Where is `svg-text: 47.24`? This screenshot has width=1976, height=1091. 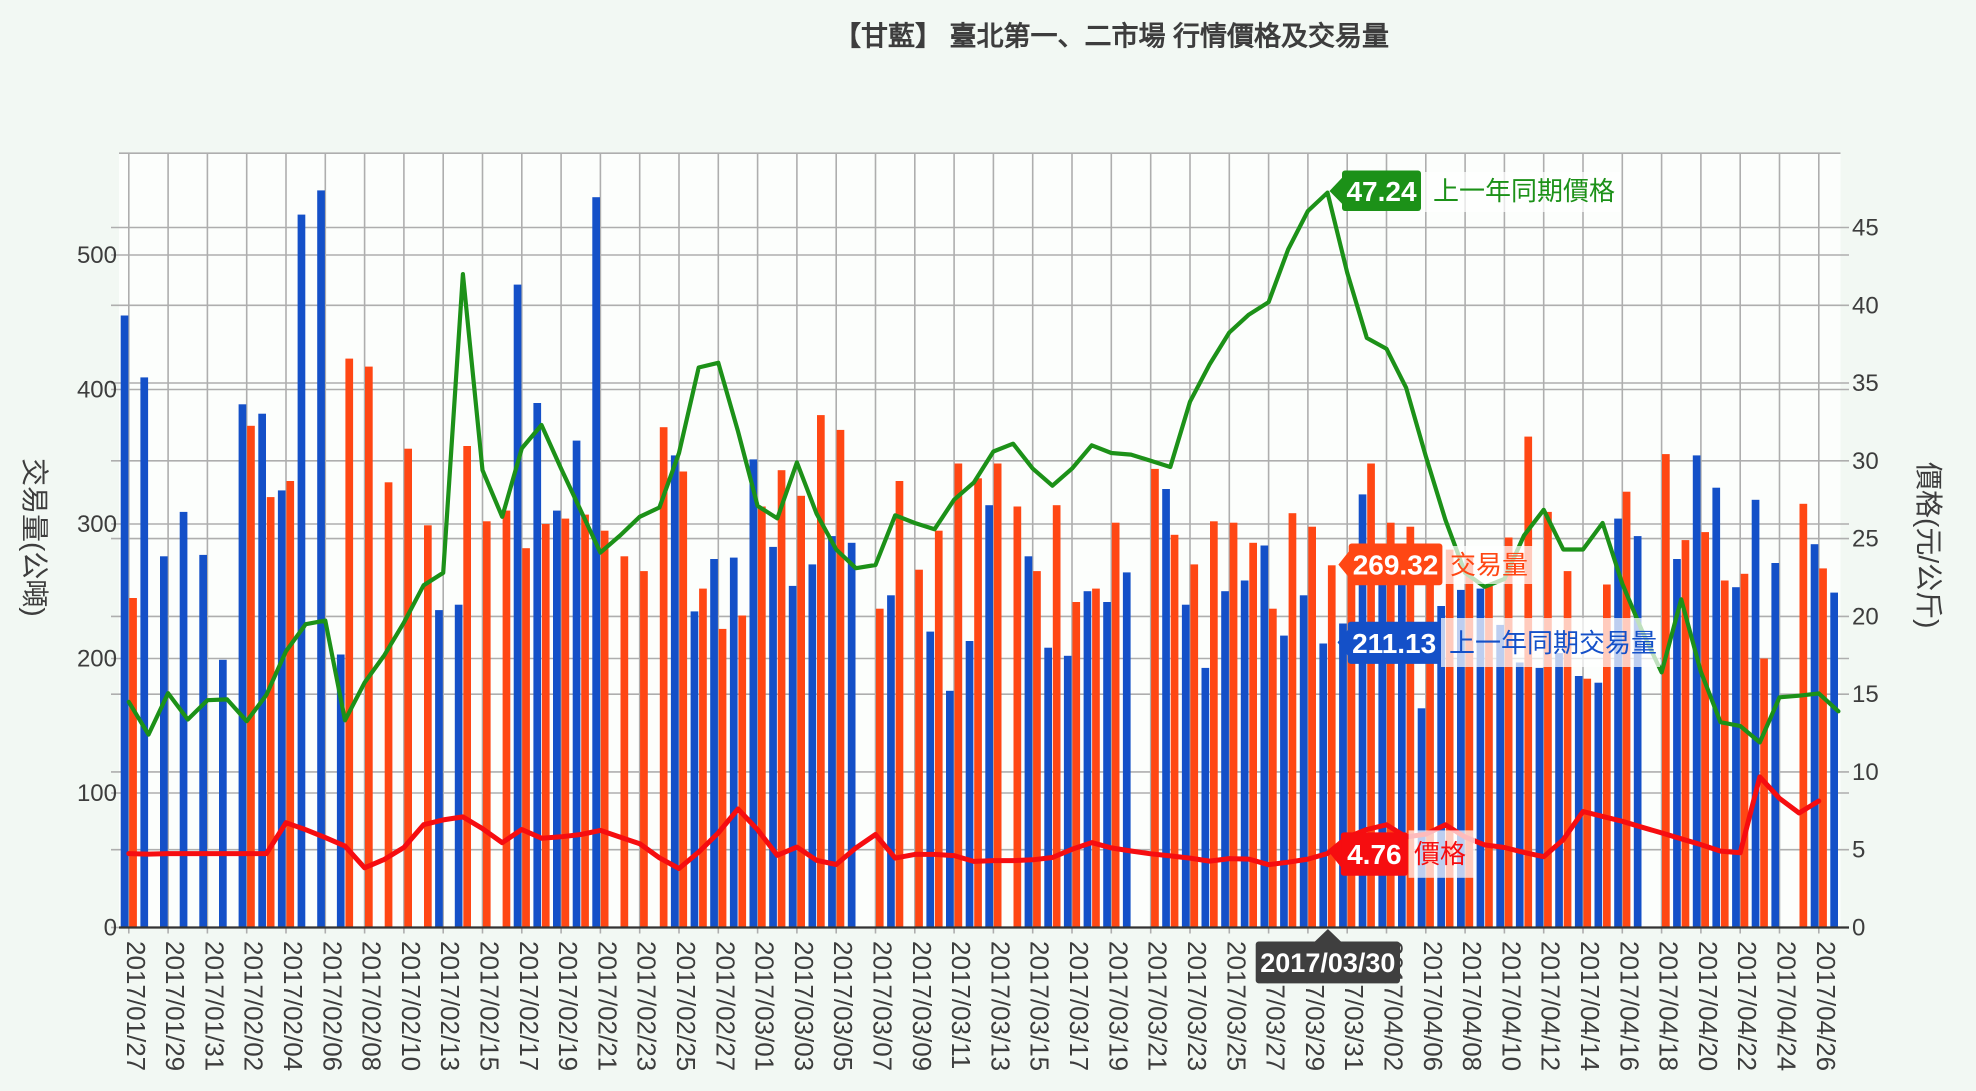 svg-text: 47.24 is located at coordinates (1381, 191).